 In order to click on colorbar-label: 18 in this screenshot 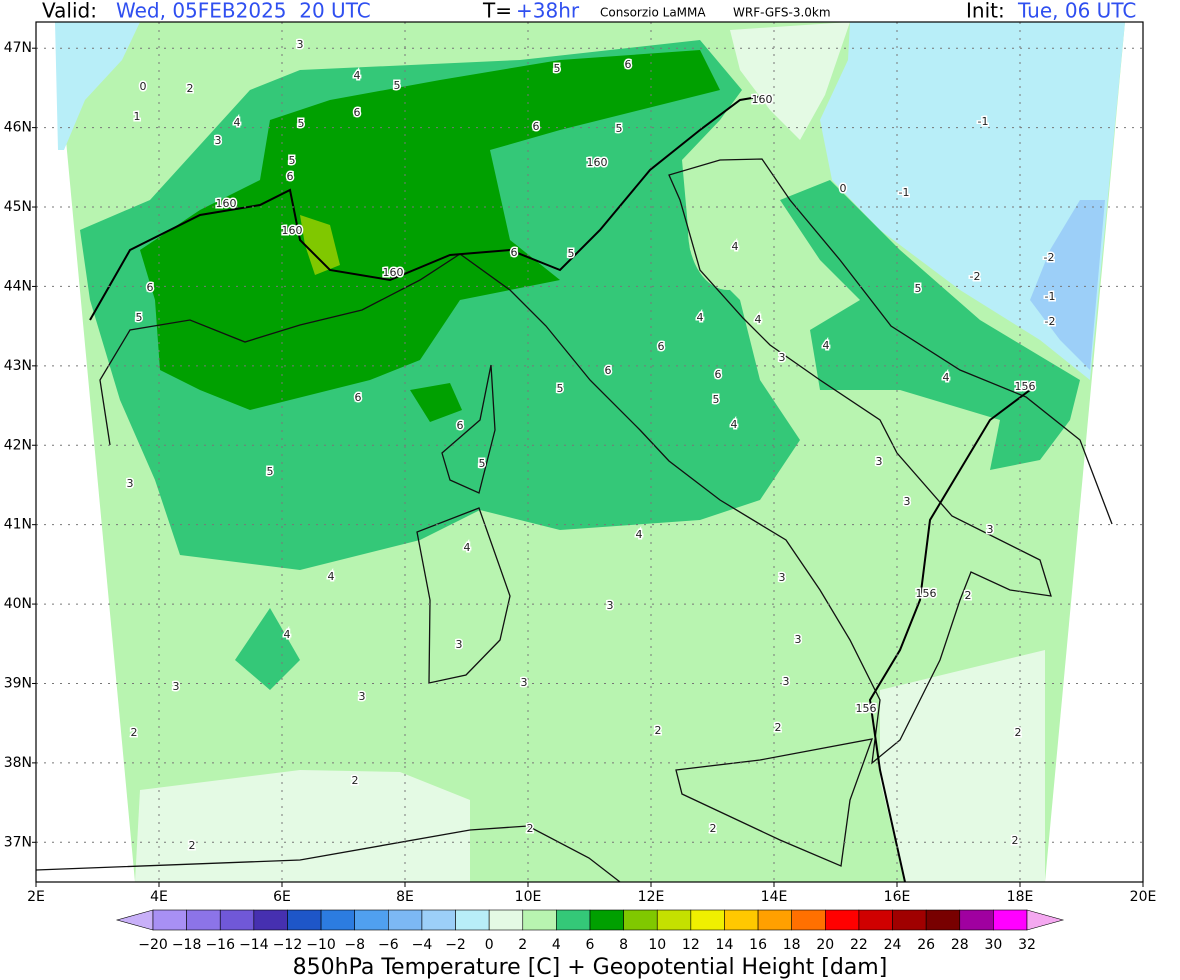, I will do `click(792, 945)`.